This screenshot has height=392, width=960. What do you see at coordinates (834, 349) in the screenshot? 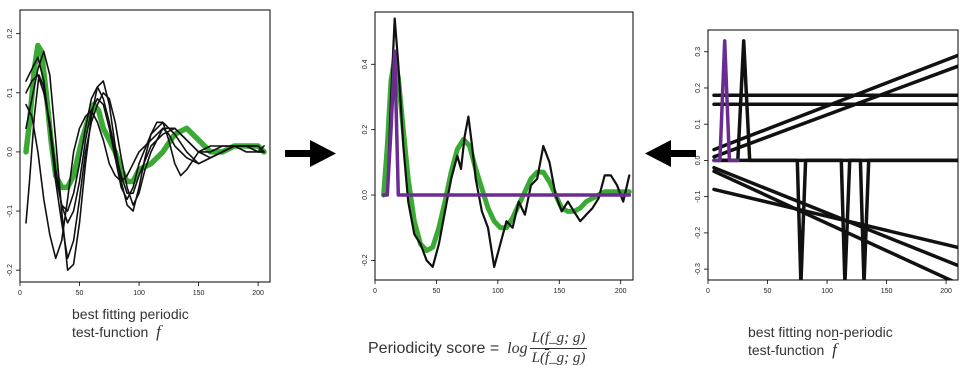
I see `right-caption-symbol: f` at bounding box center [834, 349].